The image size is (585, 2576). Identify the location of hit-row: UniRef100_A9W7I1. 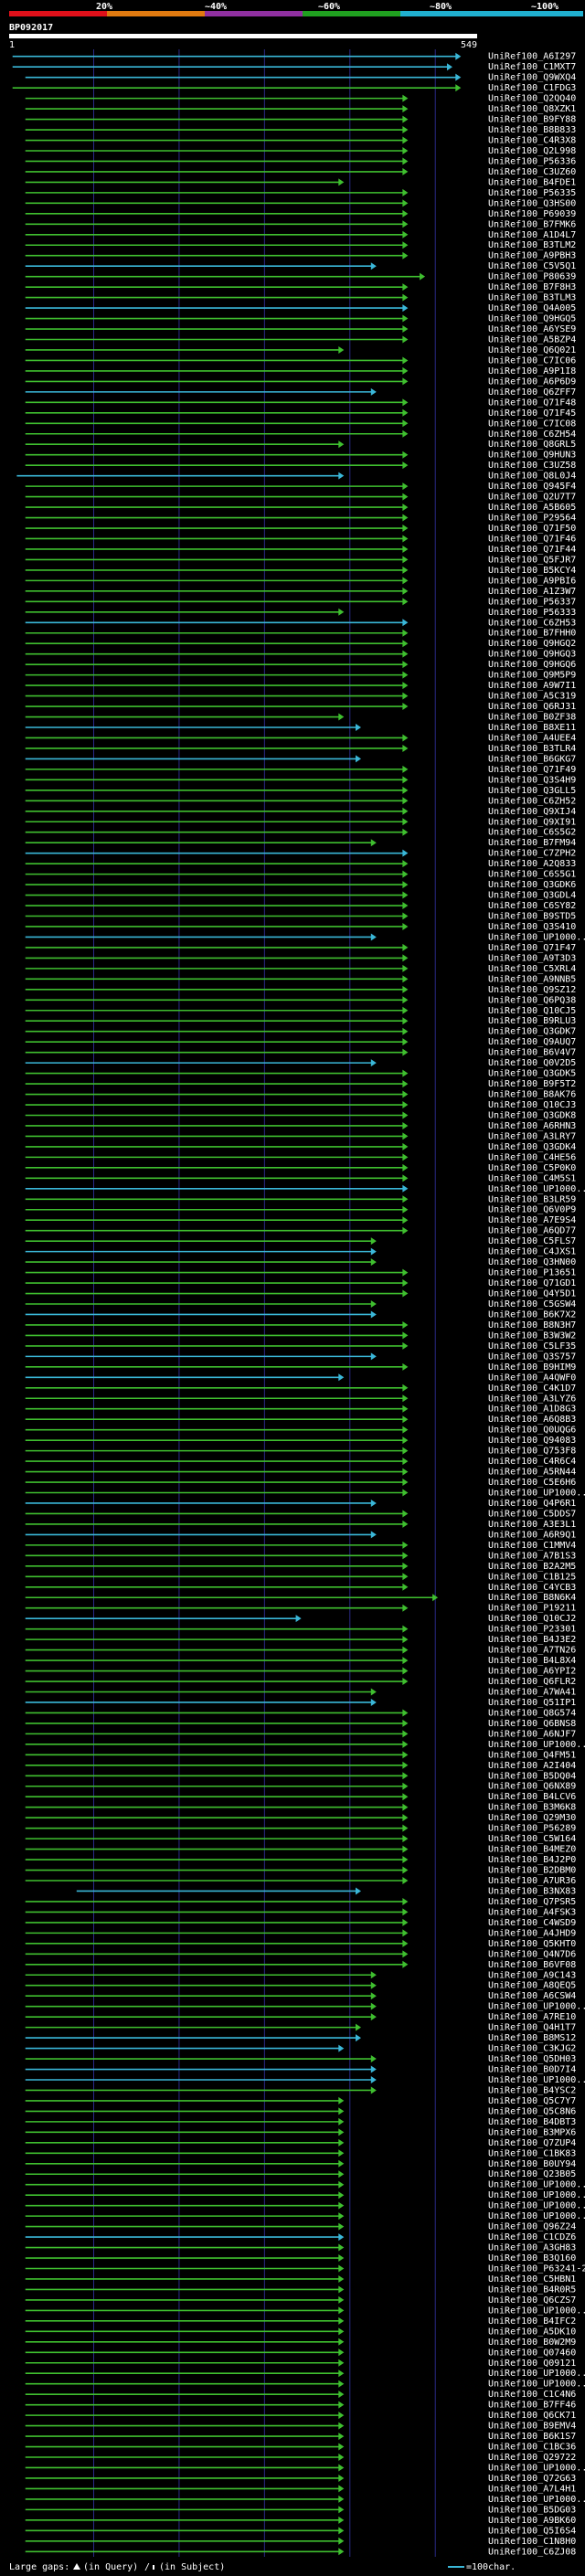
(301, 686).